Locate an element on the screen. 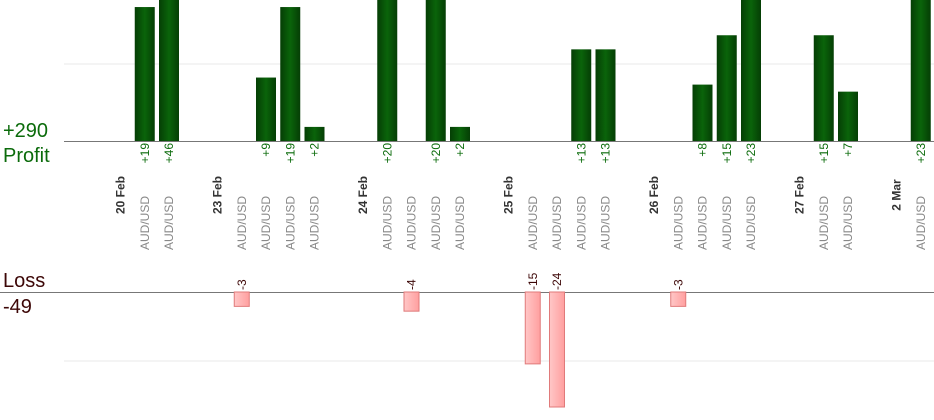 This screenshot has height=420, width=934. profit-value-label: +7 is located at coordinates (848, 150).